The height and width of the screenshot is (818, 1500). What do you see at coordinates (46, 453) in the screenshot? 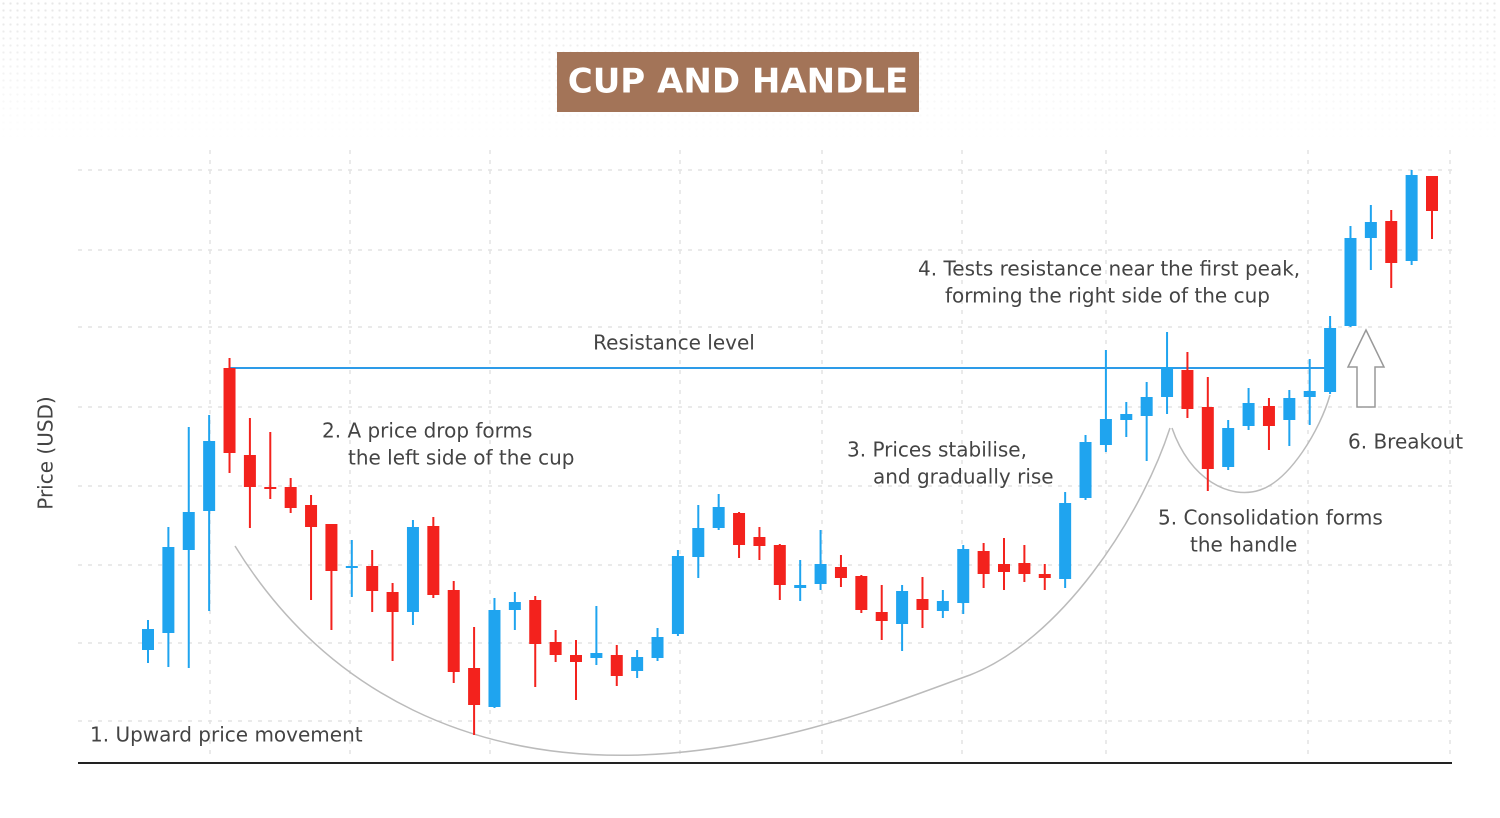
I see `y-axis-label: Price (USD)` at bounding box center [46, 453].